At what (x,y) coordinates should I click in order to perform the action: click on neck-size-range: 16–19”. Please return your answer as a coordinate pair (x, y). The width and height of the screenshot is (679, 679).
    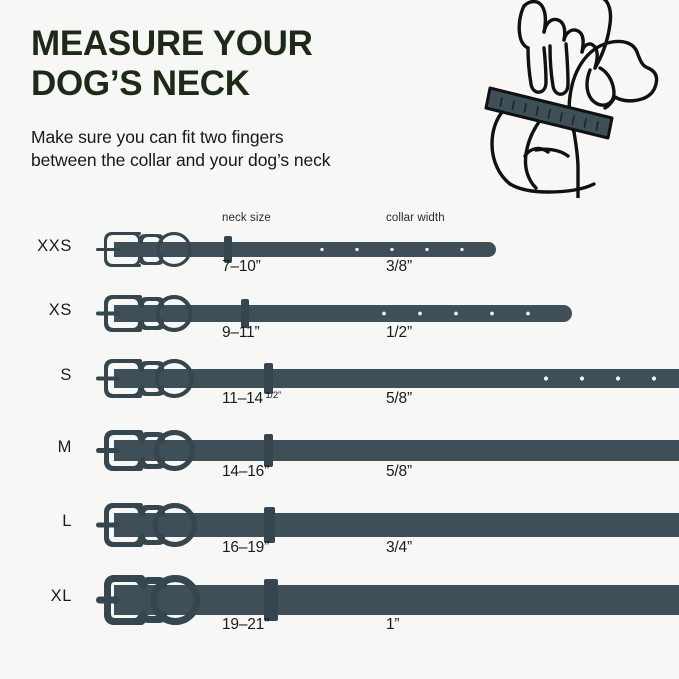
    Looking at the image, I should click on (246, 547).